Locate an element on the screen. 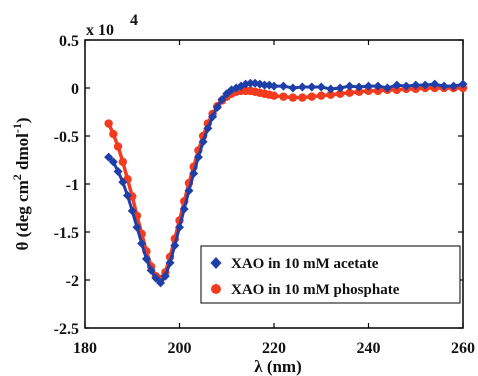 The image size is (478, 376). y-axis-label-main: θ (deg cm is located at coordinates (22, 215).